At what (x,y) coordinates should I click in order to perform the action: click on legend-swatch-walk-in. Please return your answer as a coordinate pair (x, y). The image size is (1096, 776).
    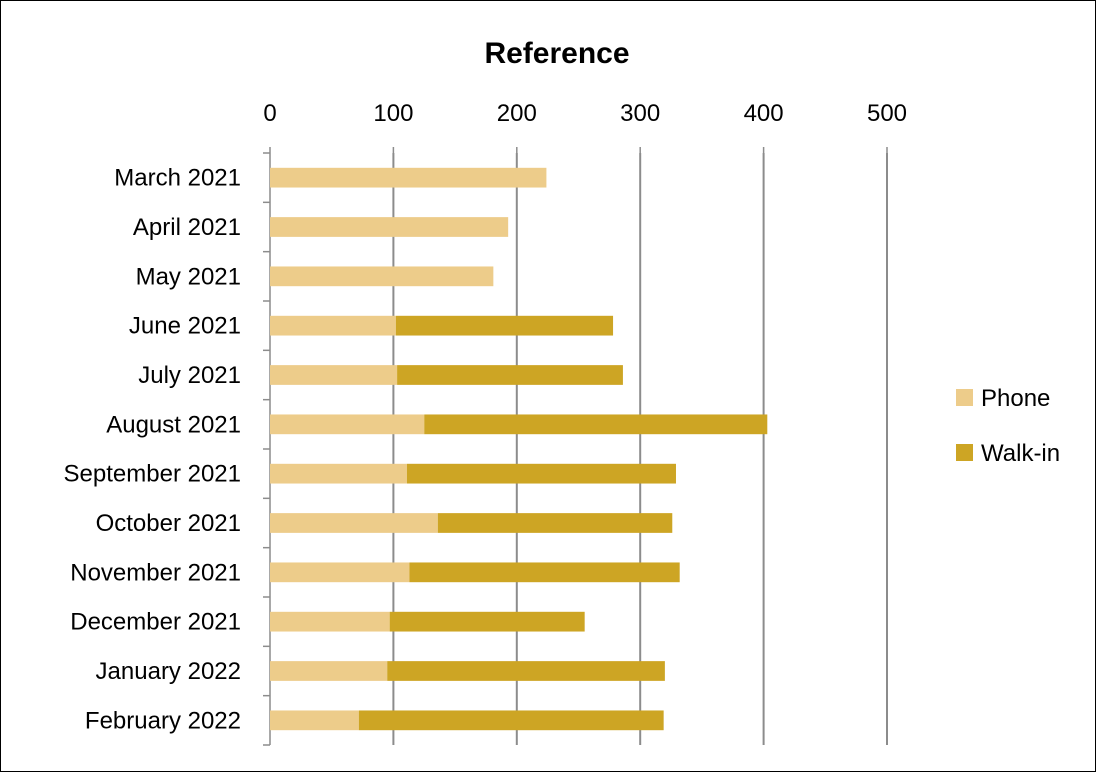
    Looking at the image, I should click on (964, 452).